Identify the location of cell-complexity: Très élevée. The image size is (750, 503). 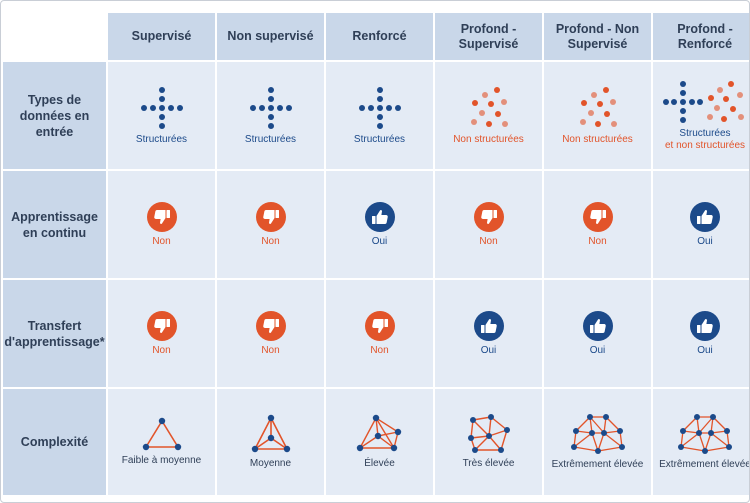
(488, 442).